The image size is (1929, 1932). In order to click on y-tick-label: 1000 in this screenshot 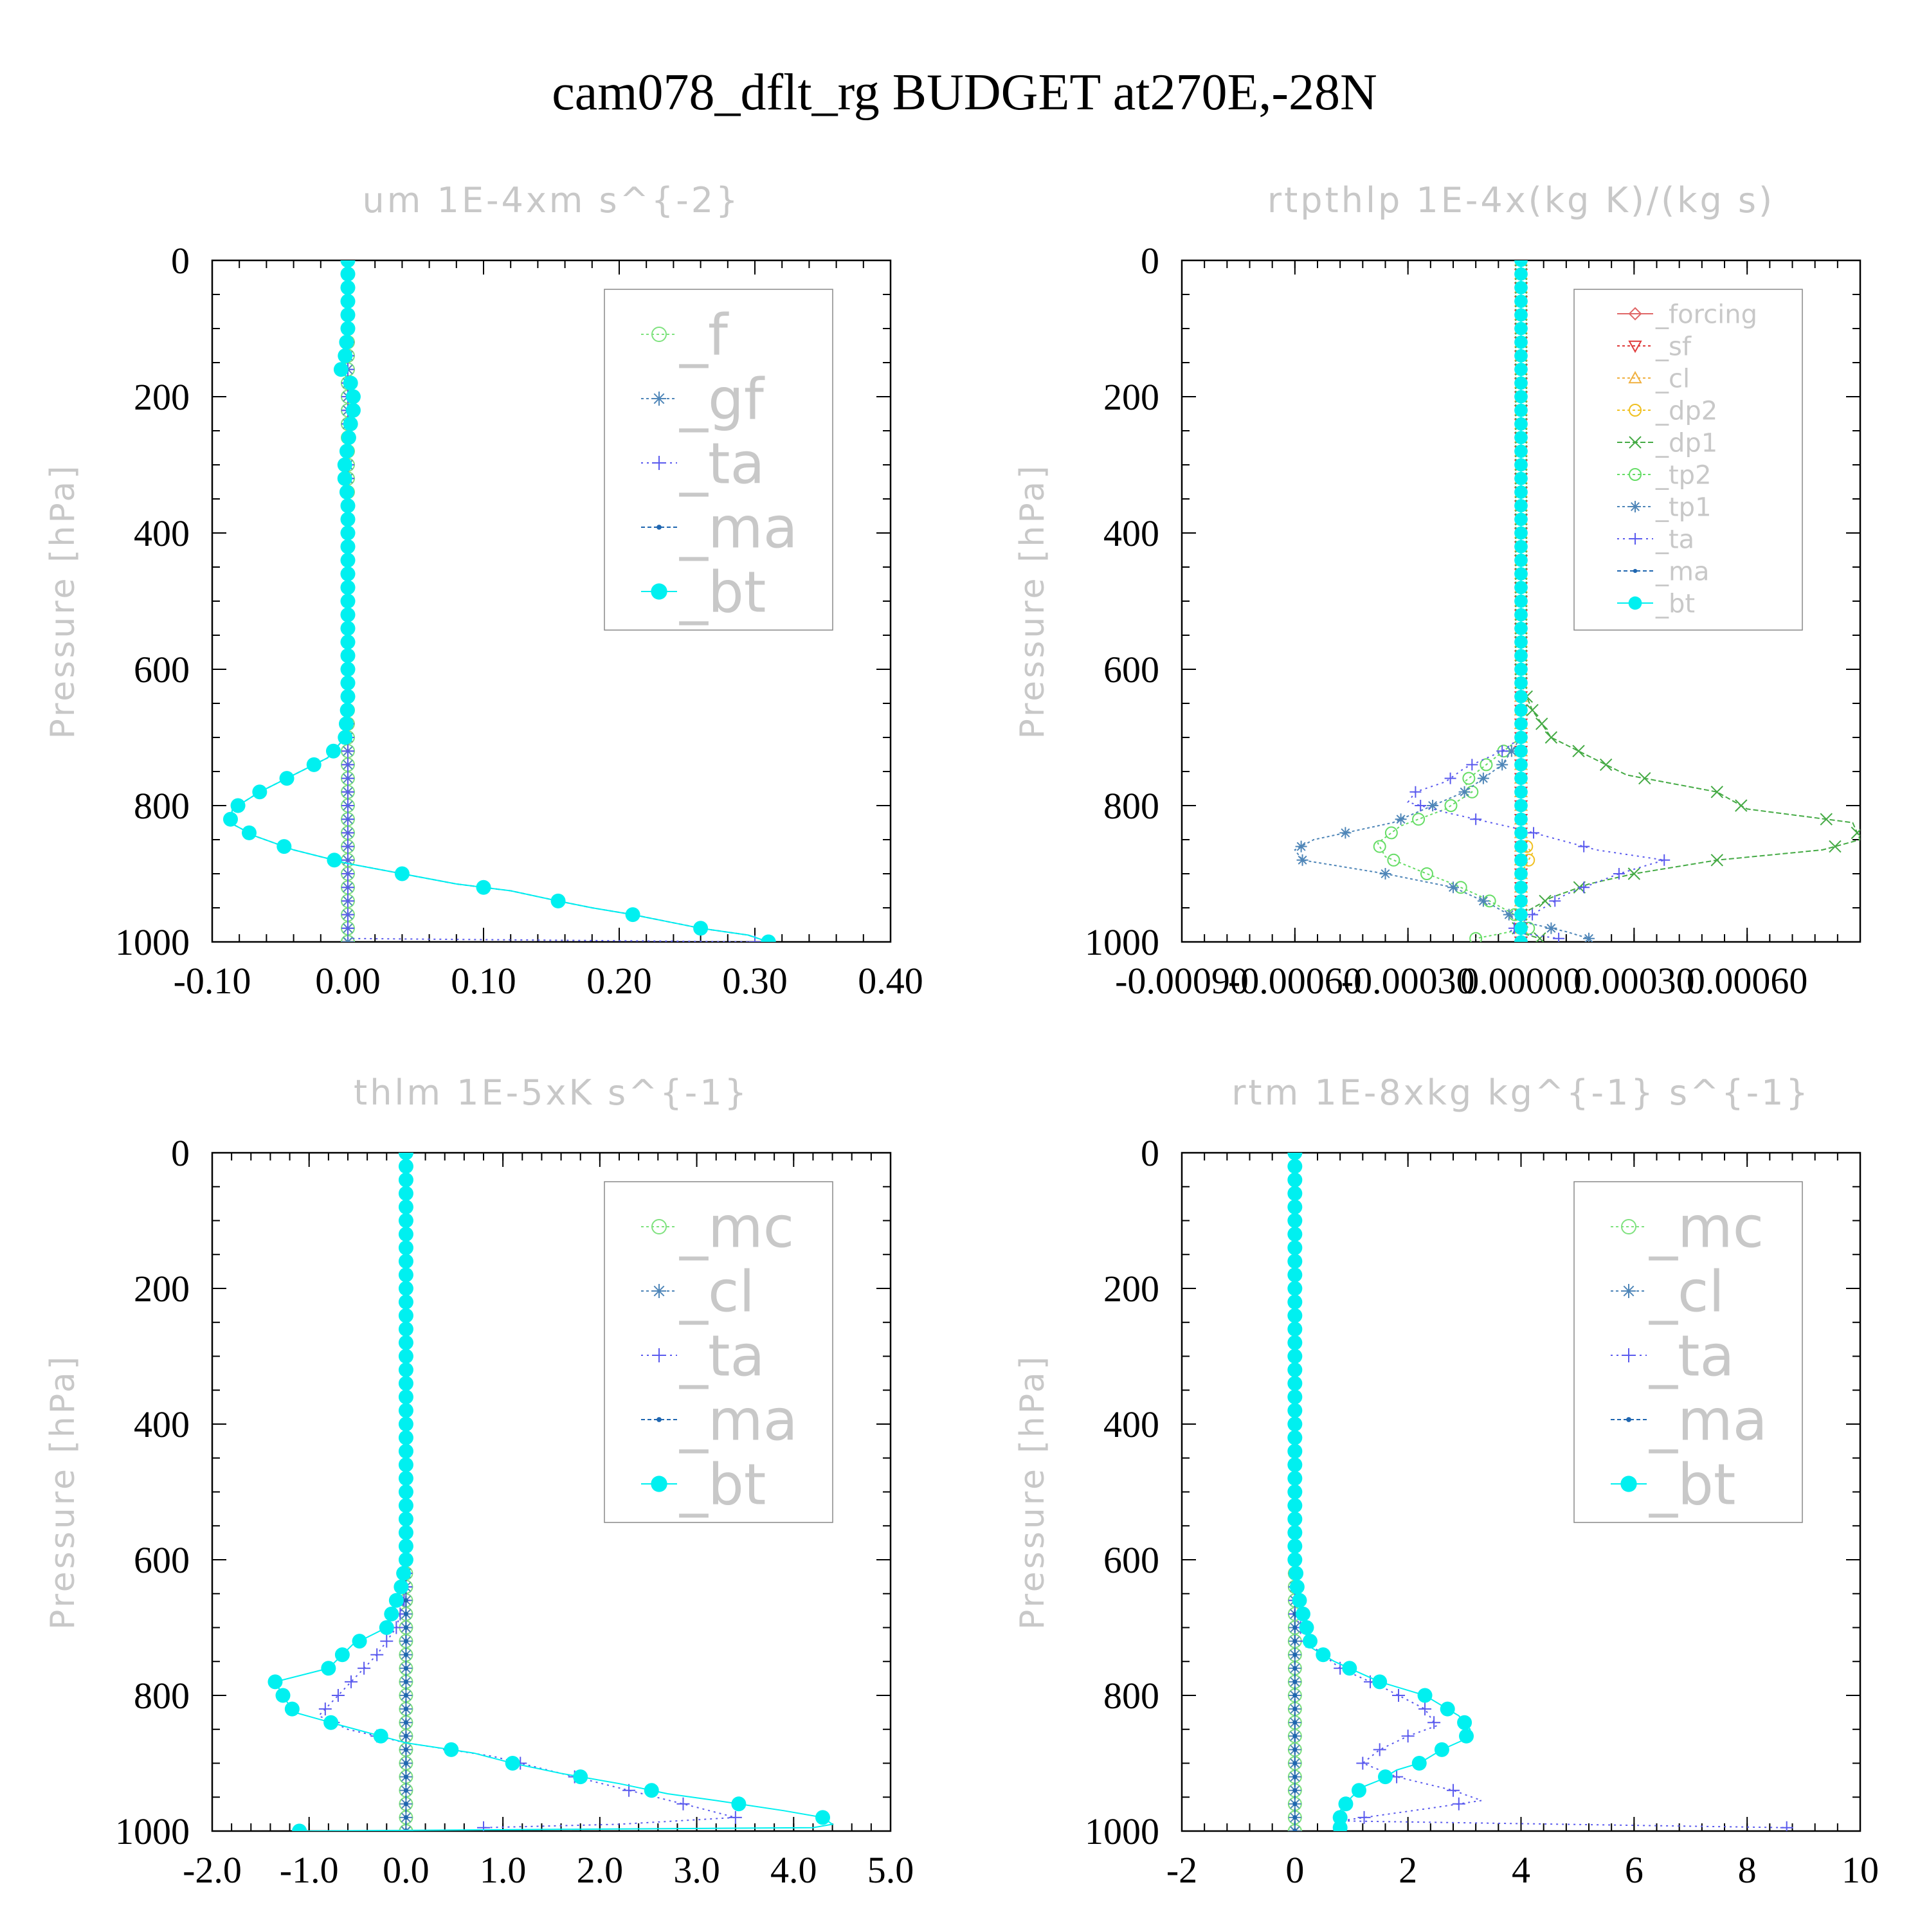, I will do `click(1122, 942)`.